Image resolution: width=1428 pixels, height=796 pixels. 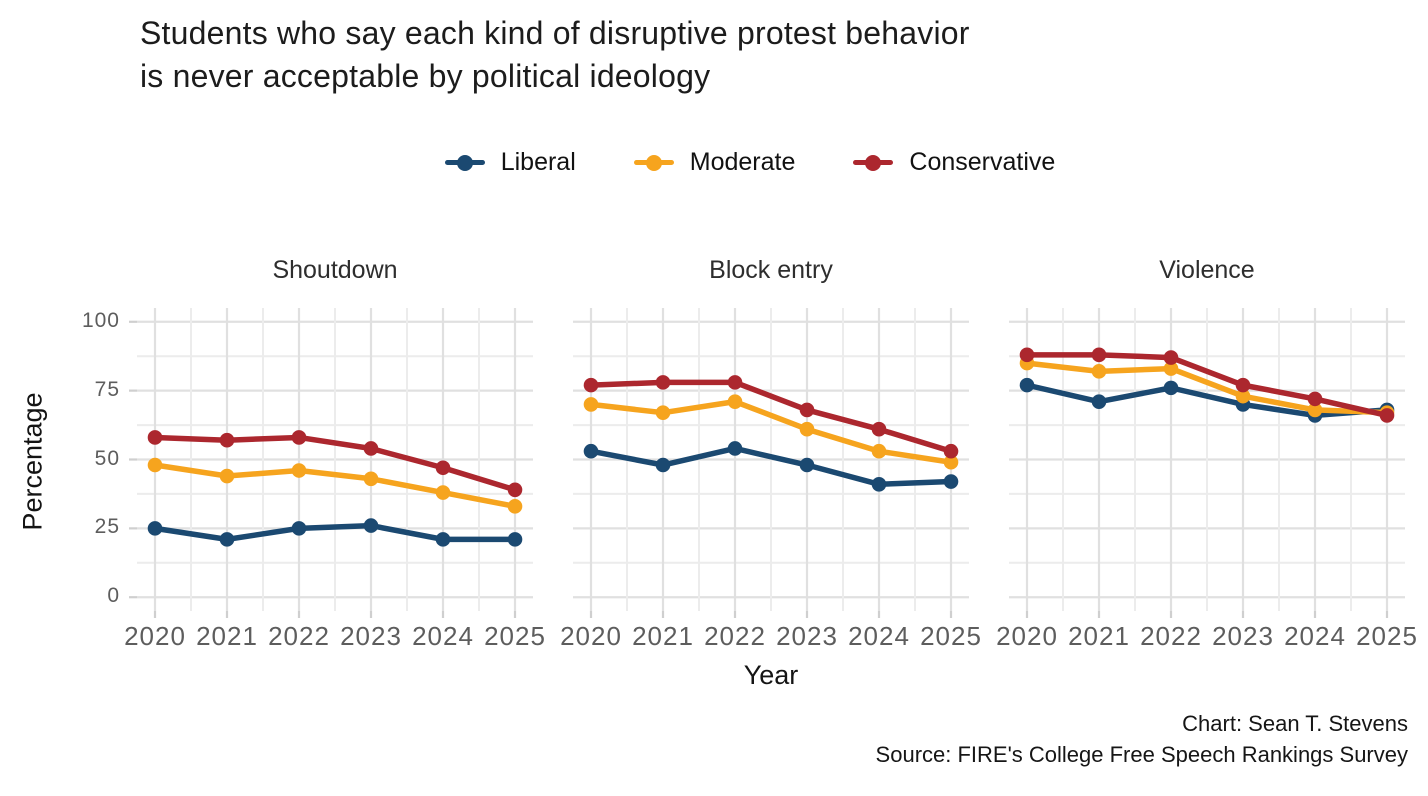 I want to click on x-tick-label-violence-2024: 2024, so click(x=1315, y=636).